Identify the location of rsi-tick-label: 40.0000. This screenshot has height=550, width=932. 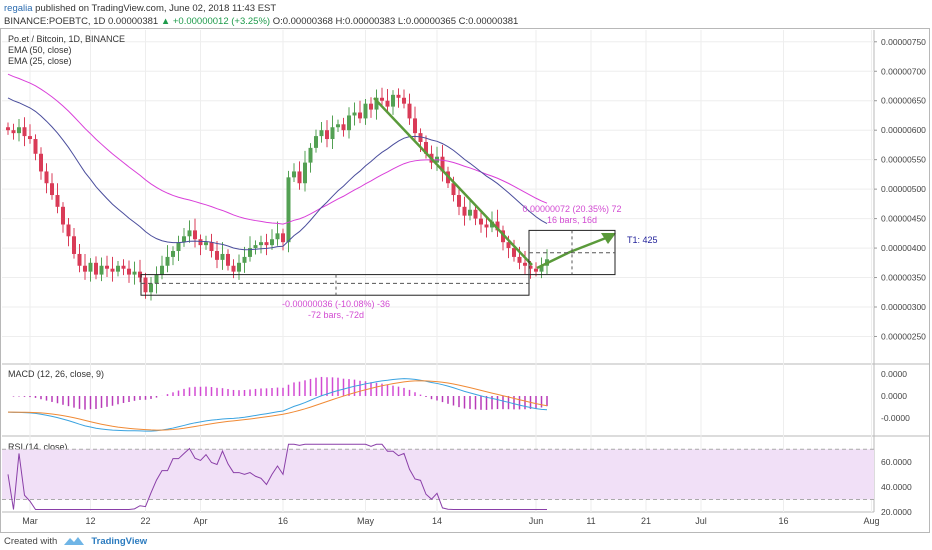
(896, 487).